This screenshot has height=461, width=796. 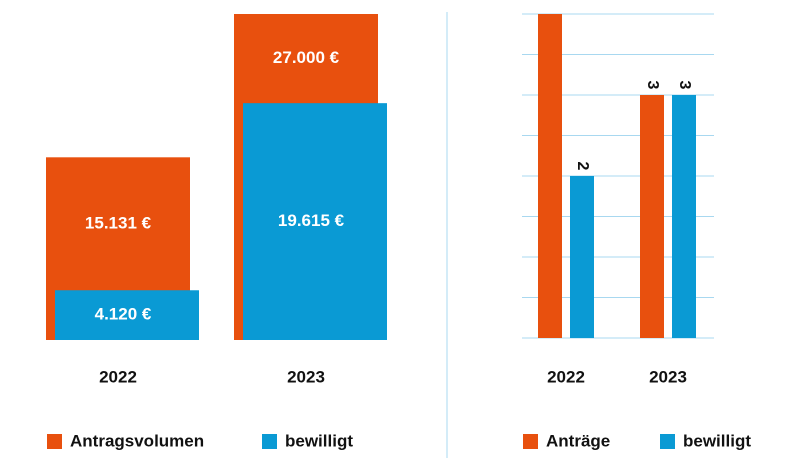 I want to click on value-label: 19.615 €, so click(x=311, y=220).